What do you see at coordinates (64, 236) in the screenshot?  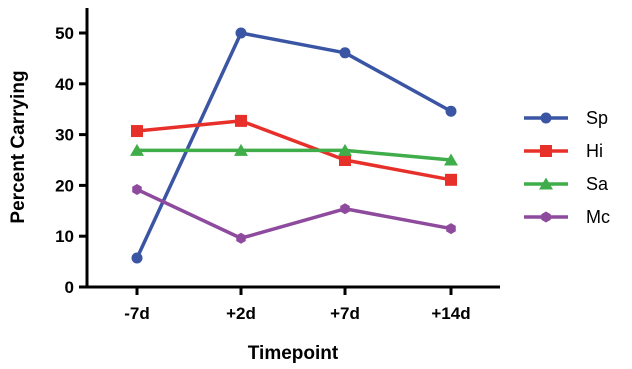 I see `y-tick-label: 10` at bounding box center [64, 236].